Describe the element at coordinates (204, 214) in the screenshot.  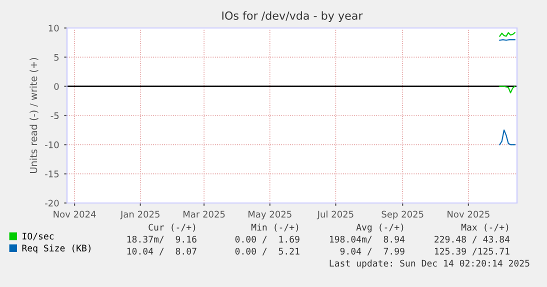
I see `x-tick-label: Mar 2025` at that location.